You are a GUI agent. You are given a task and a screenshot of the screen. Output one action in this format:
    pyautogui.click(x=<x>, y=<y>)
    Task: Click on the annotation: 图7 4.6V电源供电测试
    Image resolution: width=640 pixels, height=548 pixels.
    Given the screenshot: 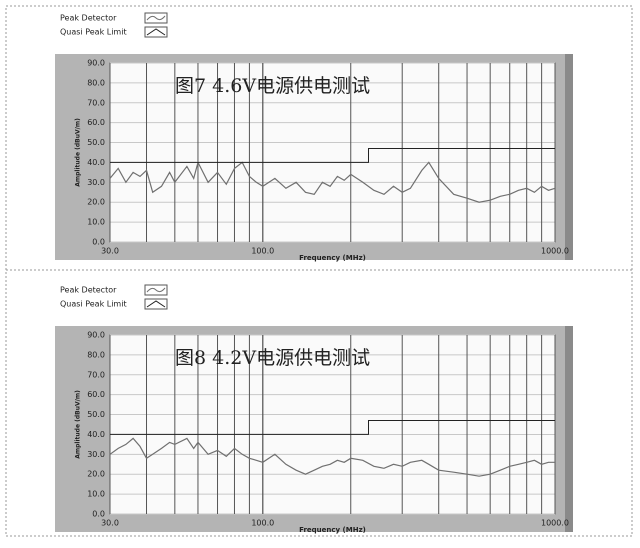 What is the action you would take?
    pyautogui.click(x=272, y=86)
    